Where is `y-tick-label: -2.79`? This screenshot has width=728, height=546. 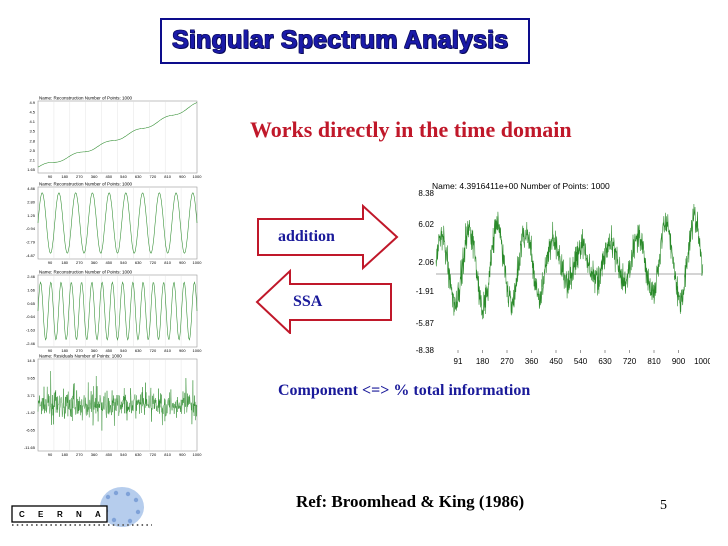 y-tick-label: -2.79 is located at coordinates (31, 242).